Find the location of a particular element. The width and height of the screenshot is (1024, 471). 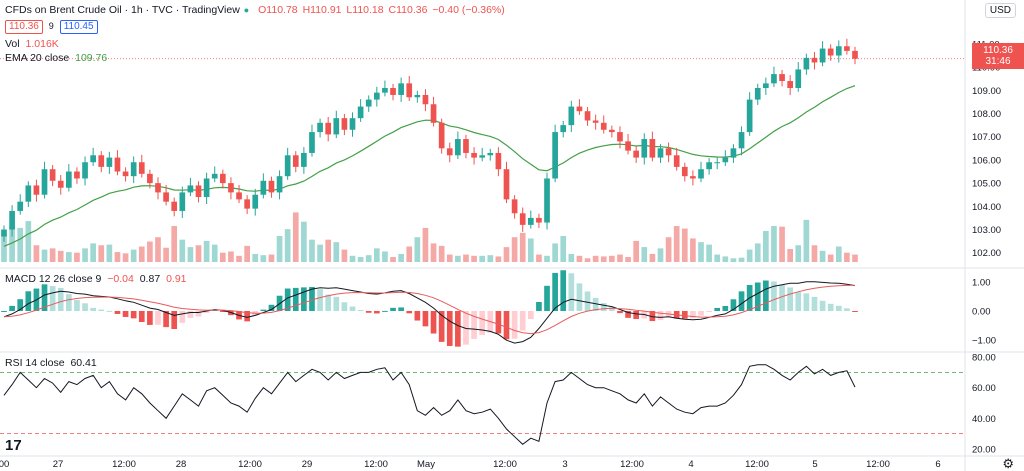

price-tick-label: 109.00 is located at coordinates (986, 91).